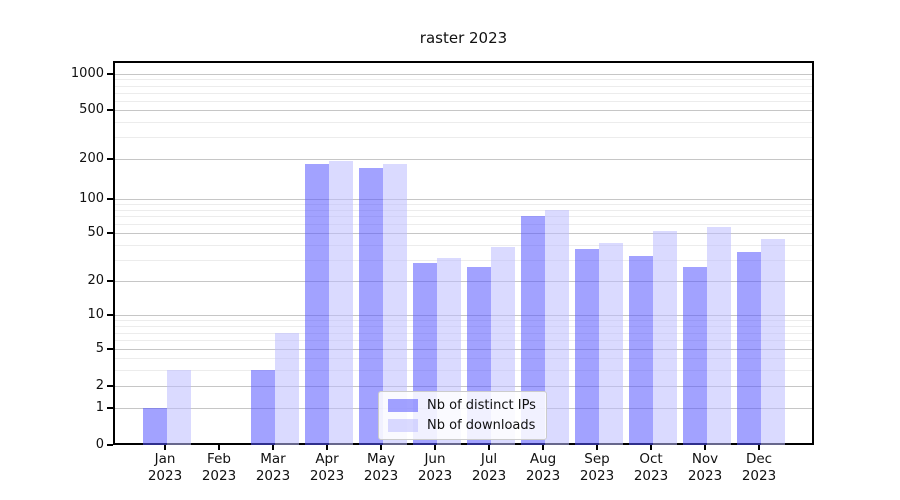 The image size is (900, 500). What do you see at coordinates (341, 303) in the screenshot?
I see `bar-downloads-apr` at bounding box center [341, 303].